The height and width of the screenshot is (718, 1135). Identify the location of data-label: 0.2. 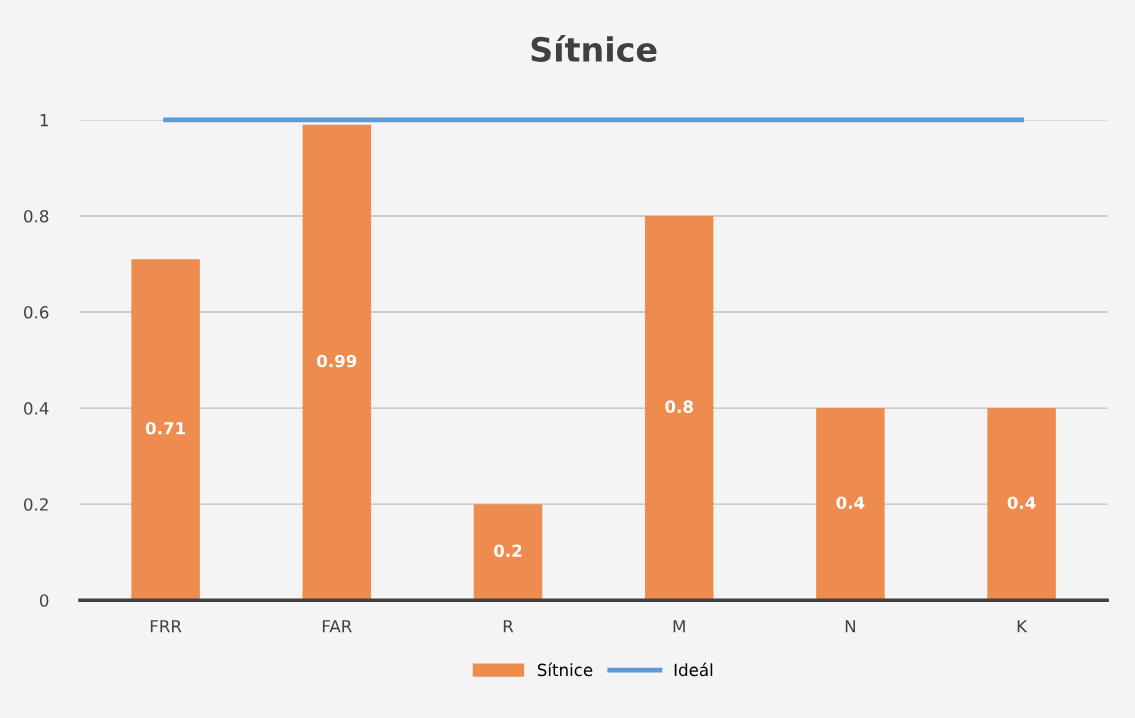
(508, 551).